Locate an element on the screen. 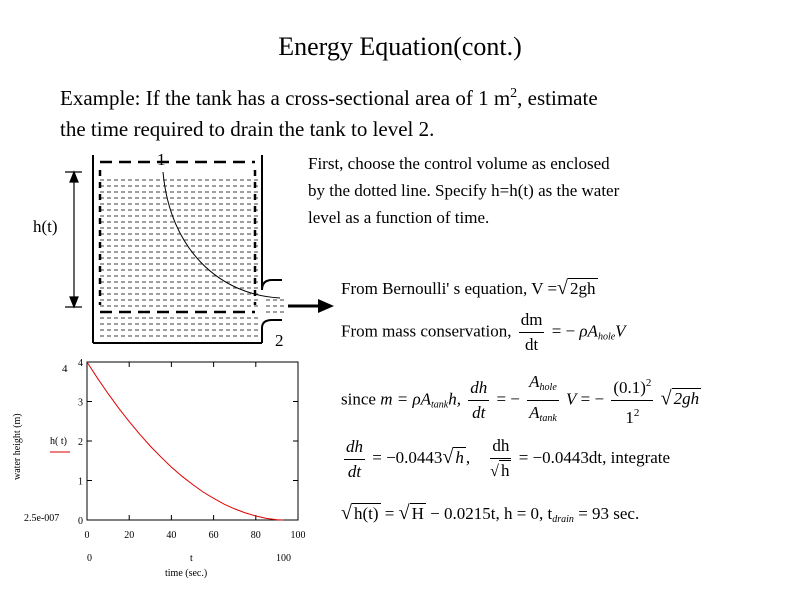 This screenshot has width=800, height=600. dm-dt-fraction: dm dt is located at coordinates (531, 332).